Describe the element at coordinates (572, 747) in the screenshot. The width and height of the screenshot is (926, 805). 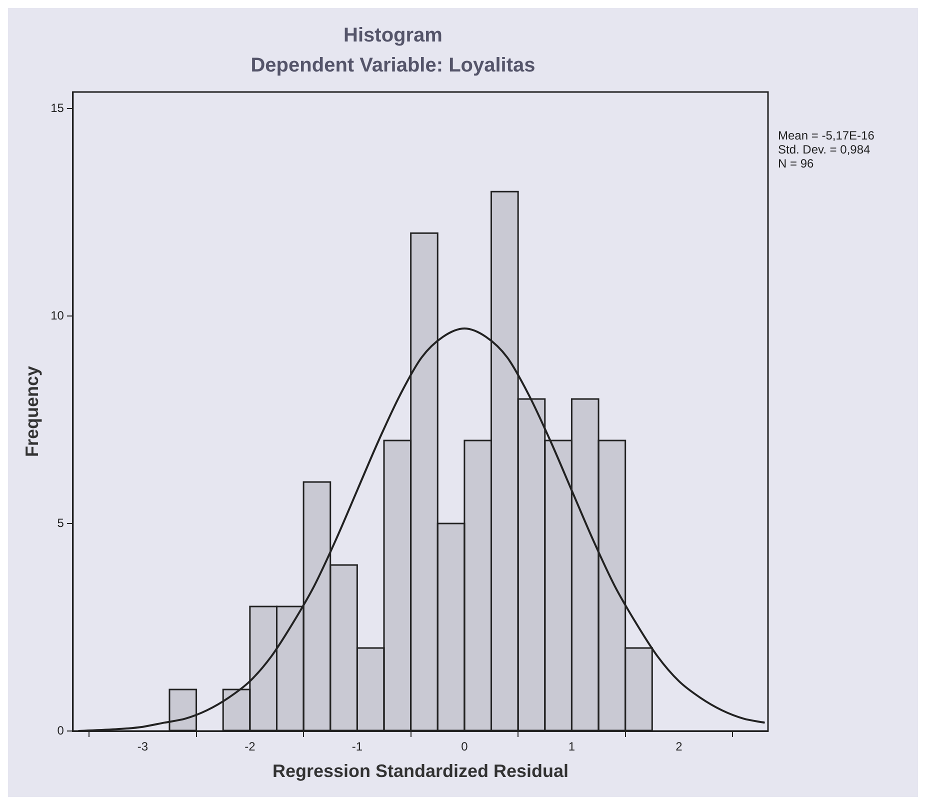
I see `x-tick-label: 1` at that location.